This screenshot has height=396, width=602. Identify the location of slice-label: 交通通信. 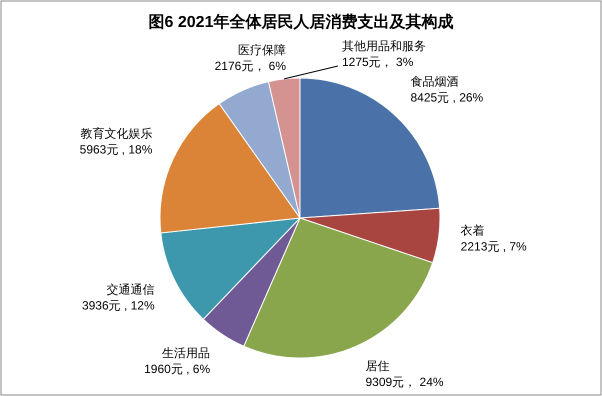
(130, 289).